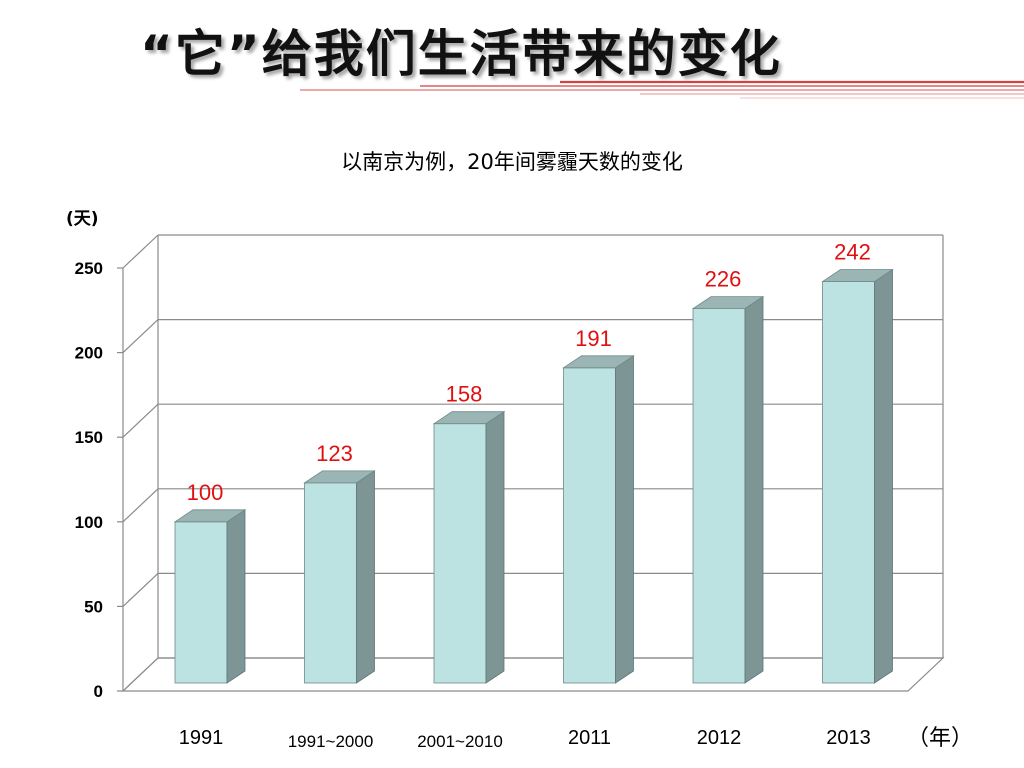 This screenshot has height=768, width=1024. What do you see at coordinates (461, 54) in the screenshot?
I see `slide-title: “它”给我们生活带来的变化` at bounding box center [461, 54].